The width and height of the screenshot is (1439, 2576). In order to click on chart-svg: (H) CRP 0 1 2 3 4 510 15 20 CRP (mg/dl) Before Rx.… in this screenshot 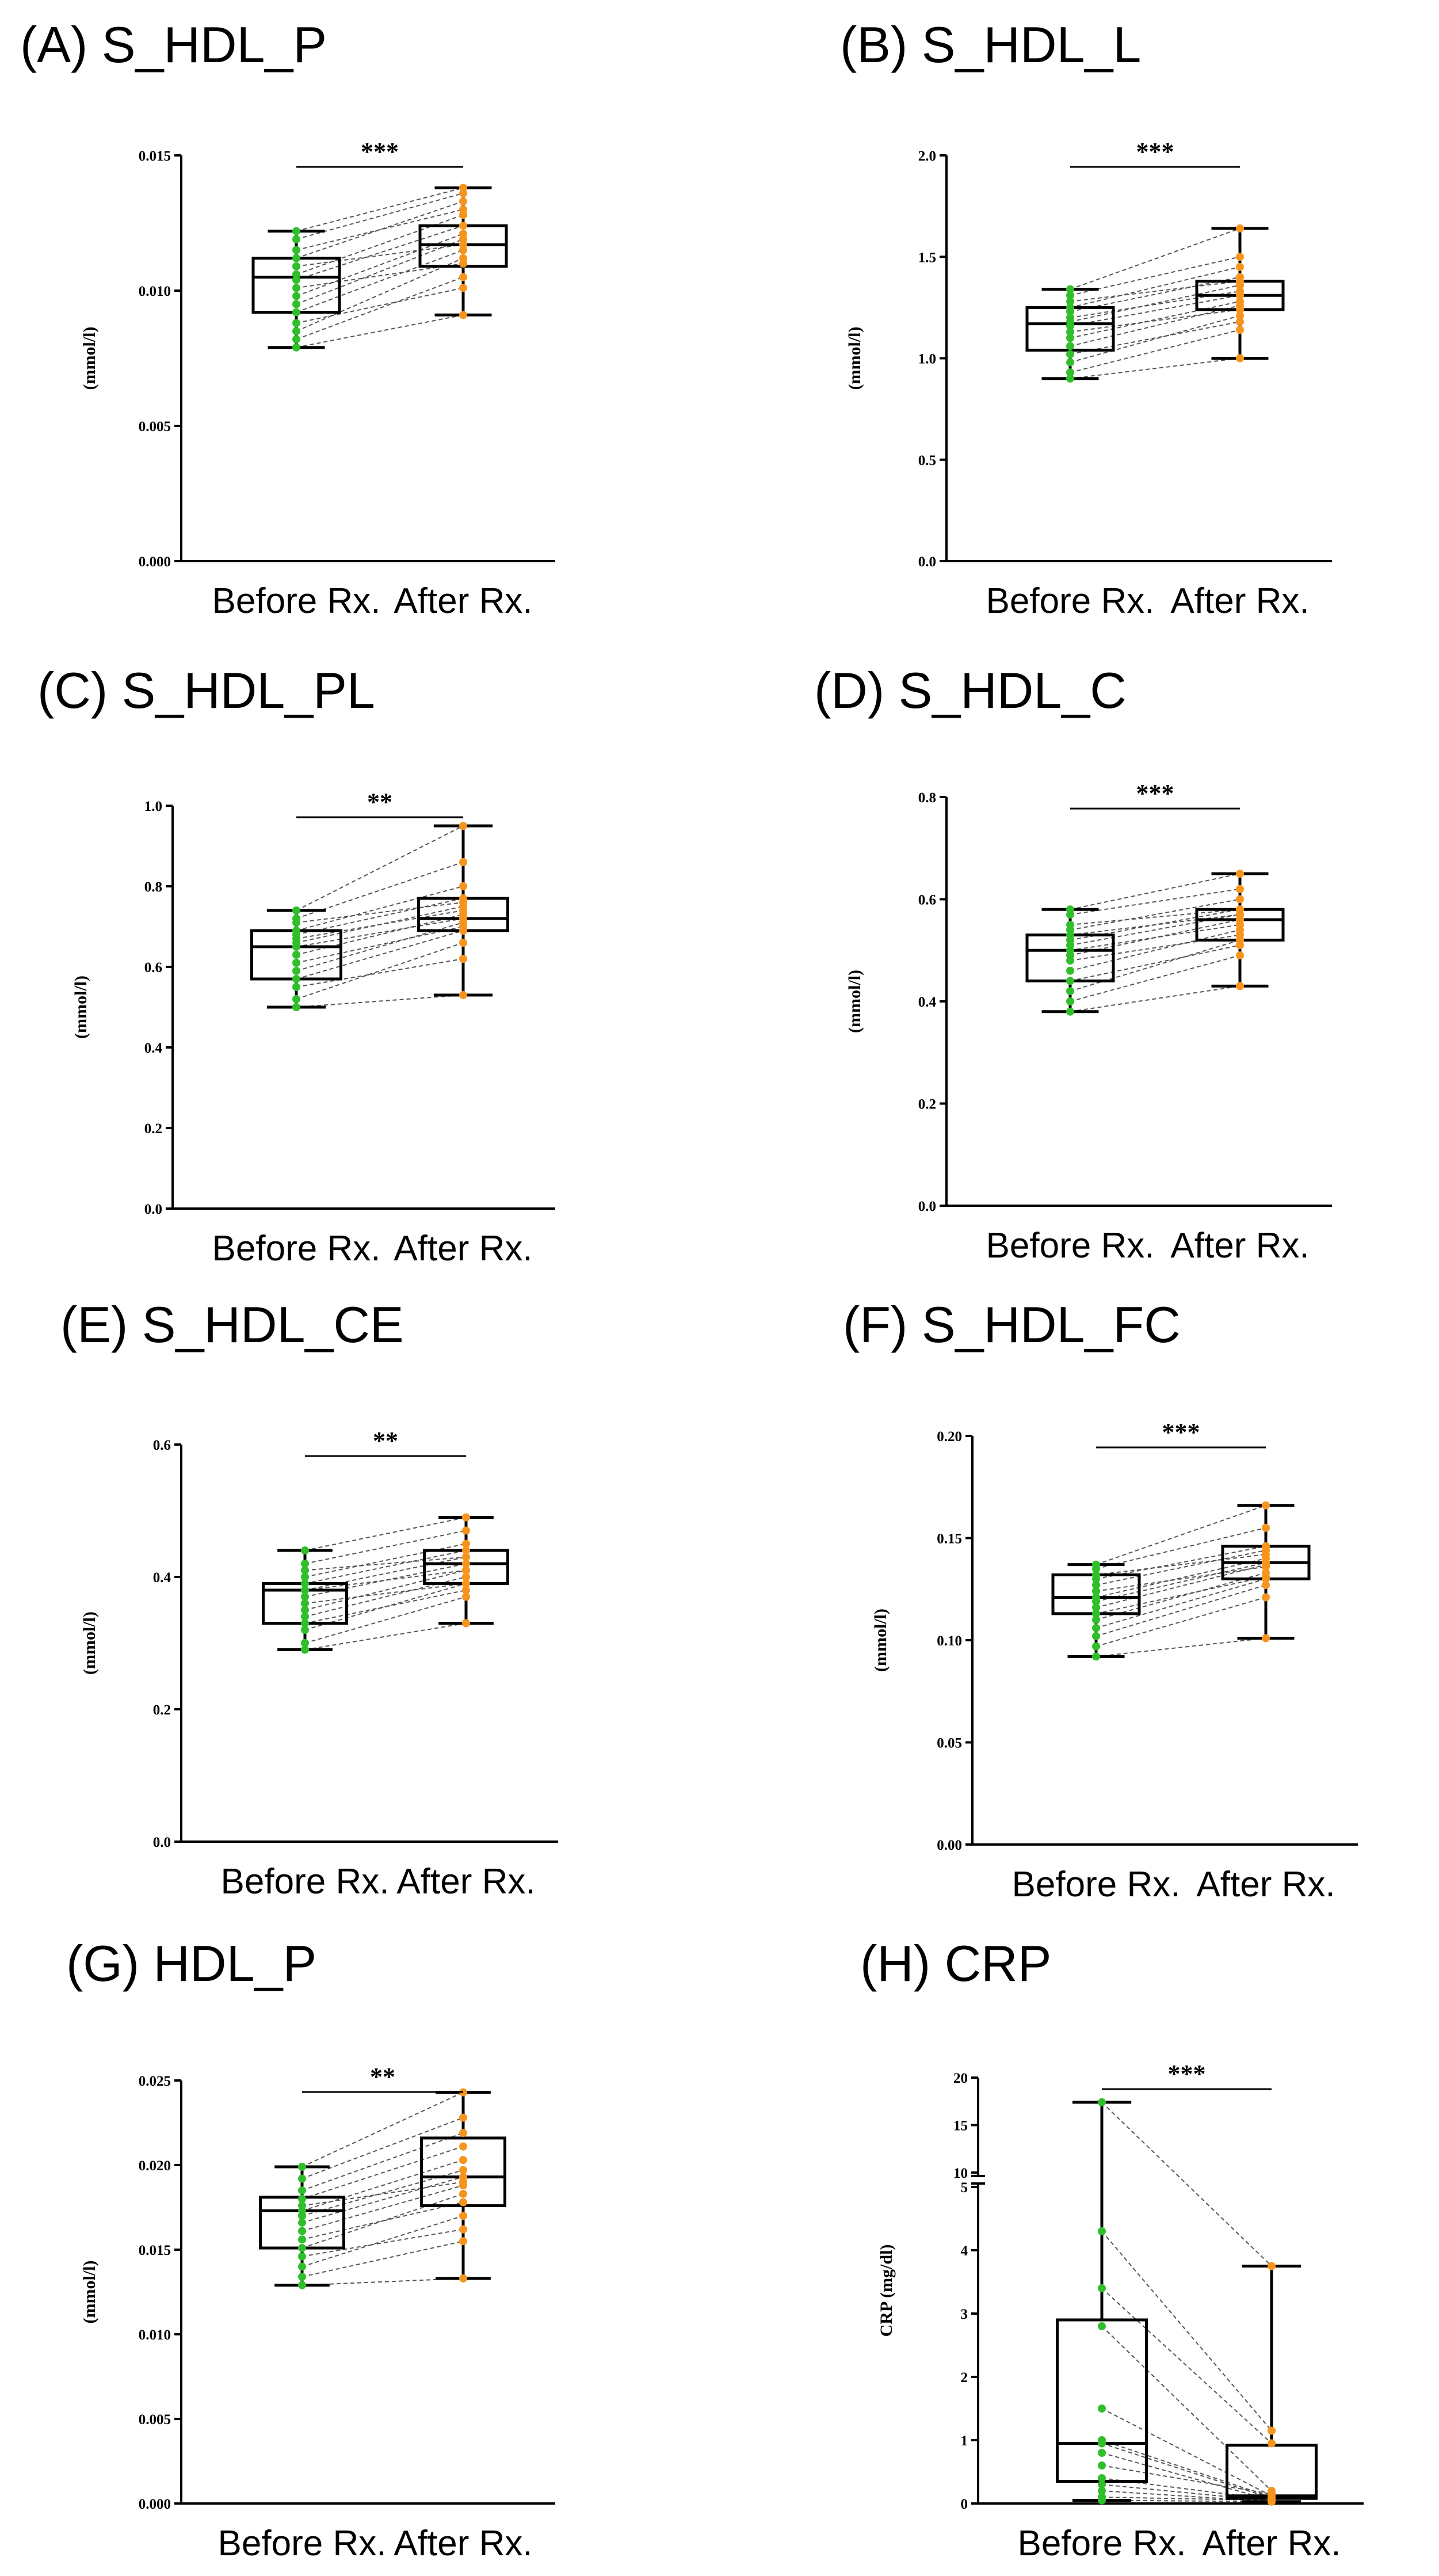, I will do `click(1112, 2249)`.